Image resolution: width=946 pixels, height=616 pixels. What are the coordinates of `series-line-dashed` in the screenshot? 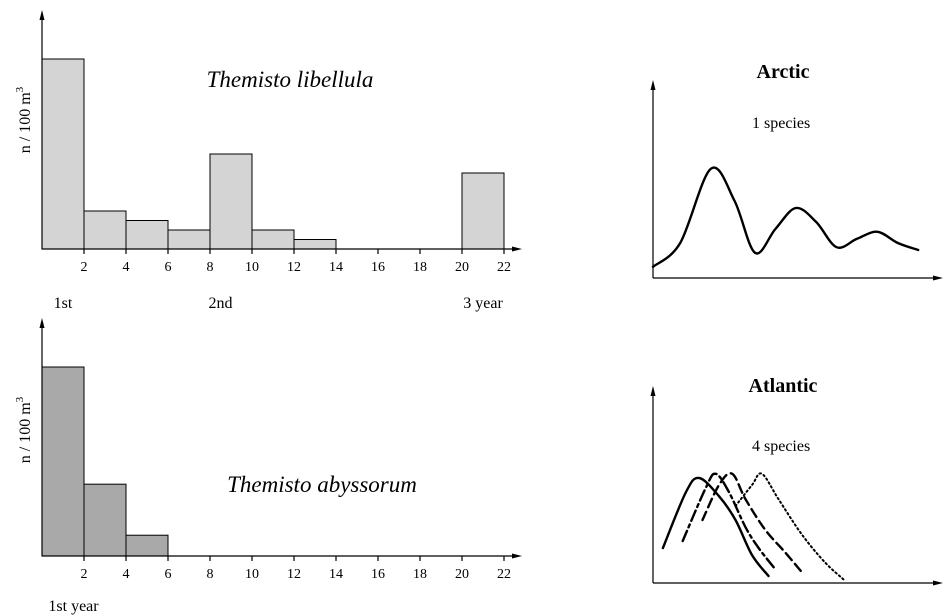 It's located at (752, 522).